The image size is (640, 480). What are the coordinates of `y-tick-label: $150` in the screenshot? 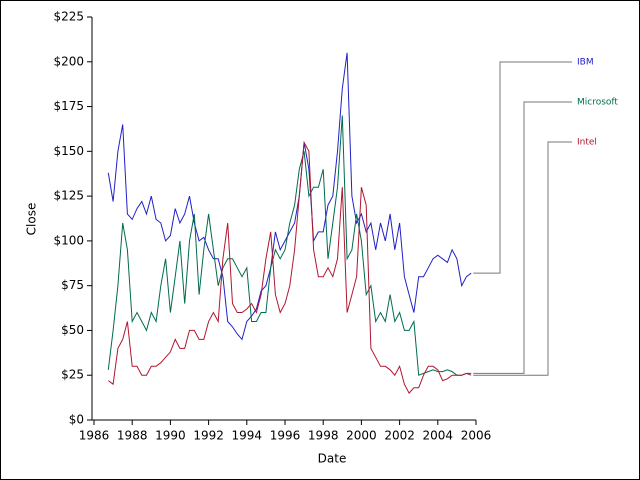 It's located at (68, 151).